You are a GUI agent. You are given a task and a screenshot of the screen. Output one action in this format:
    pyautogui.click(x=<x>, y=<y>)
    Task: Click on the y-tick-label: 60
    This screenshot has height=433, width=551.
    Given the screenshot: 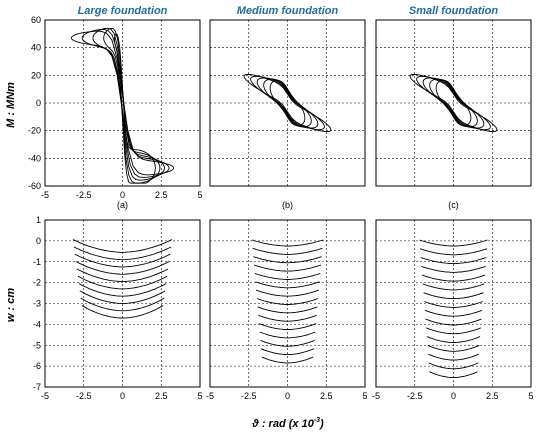 What is the action you would take?
    pyautogui.click(x=36, y=20)
    